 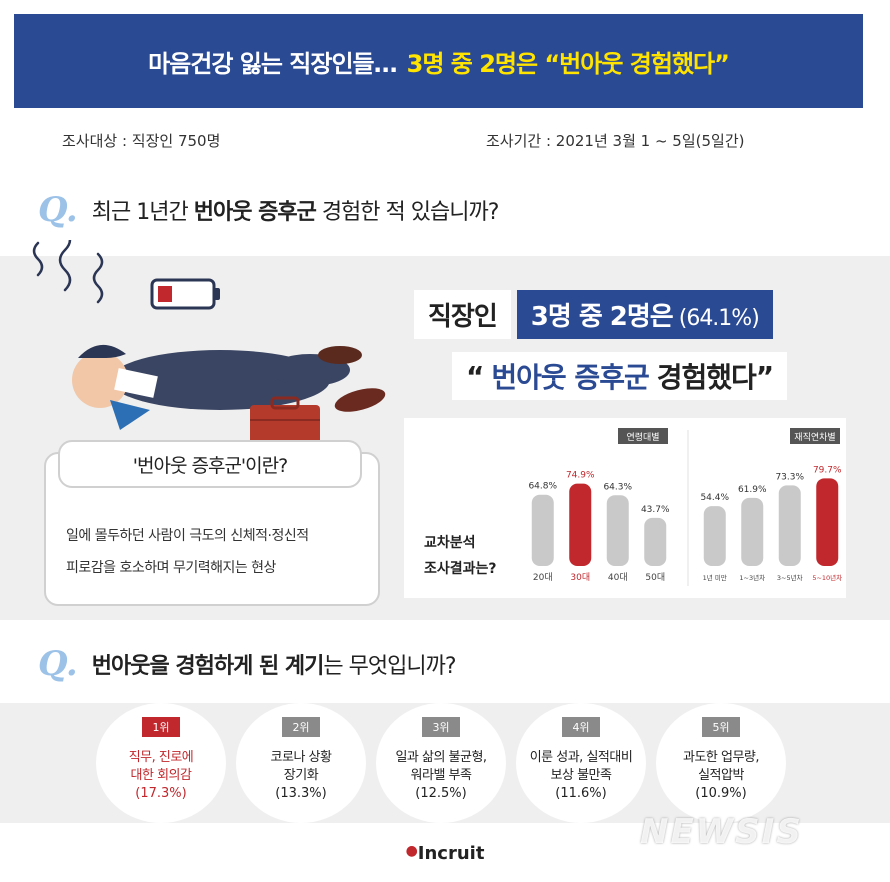 What do you see at coordinates (721, 832) in the screenshot?
I see `watermark: NEWSIS` at bounding box center [721, 832].